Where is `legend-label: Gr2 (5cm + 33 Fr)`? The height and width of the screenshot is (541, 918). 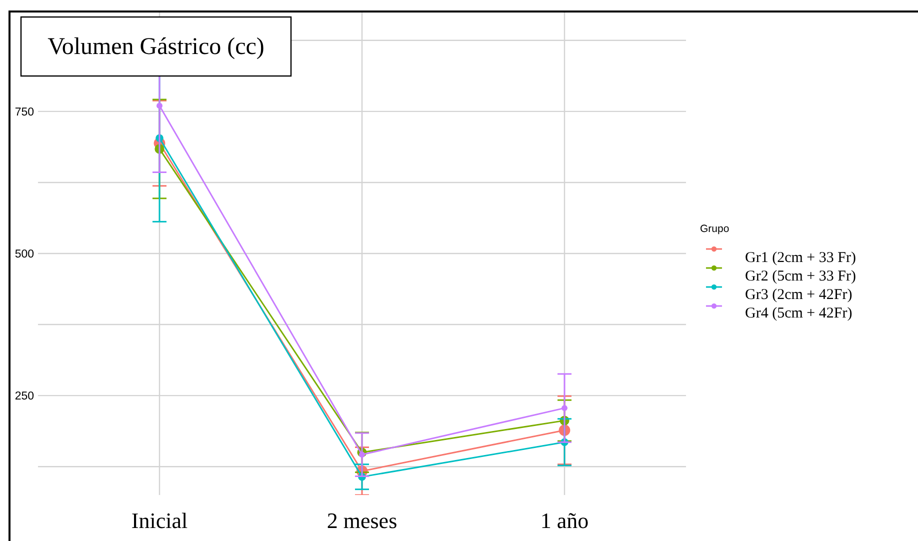
legend-label: Gr2 (5cm + 33 Fr) is located at coordinates (800, 276).